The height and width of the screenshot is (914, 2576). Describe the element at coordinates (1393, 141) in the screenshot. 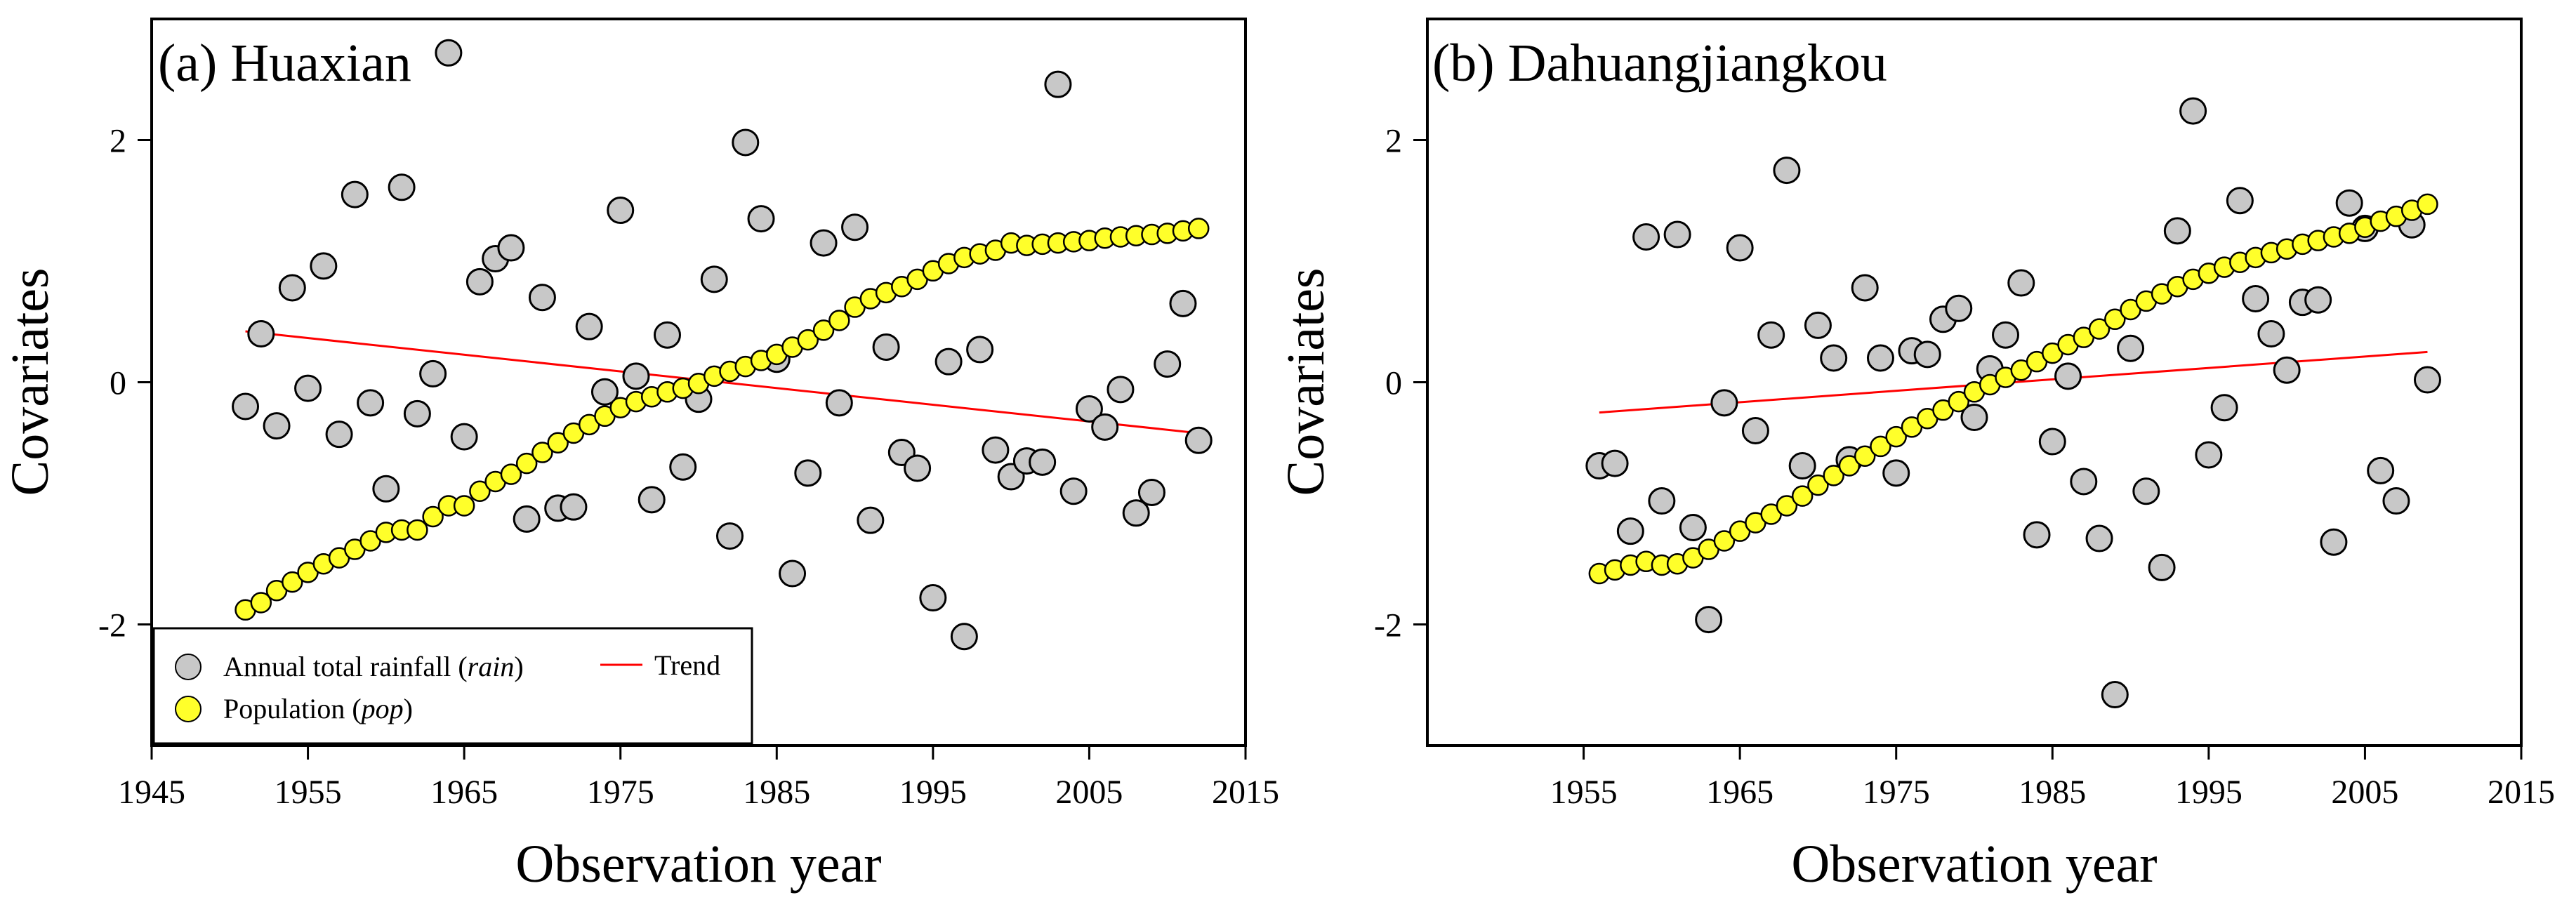

I see `y-tick-label: 2` at that location.